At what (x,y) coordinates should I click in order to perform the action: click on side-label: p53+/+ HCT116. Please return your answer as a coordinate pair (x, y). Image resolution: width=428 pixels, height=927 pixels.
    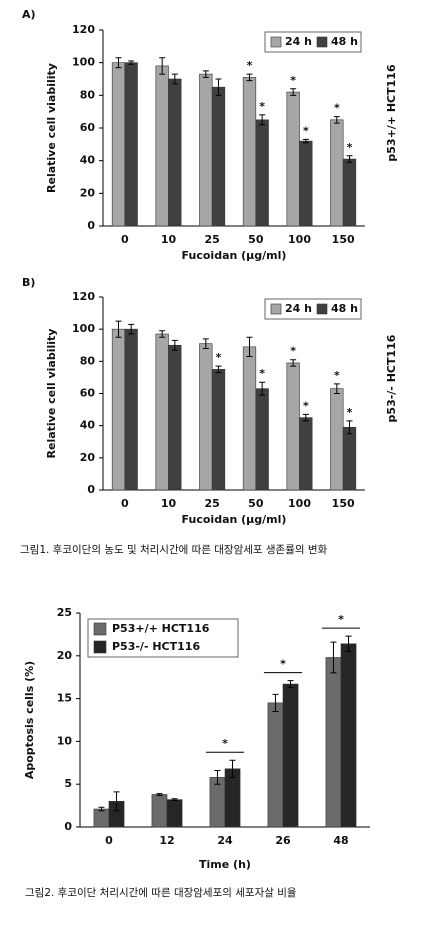
    Looking at the image, I should click on (391, 113).